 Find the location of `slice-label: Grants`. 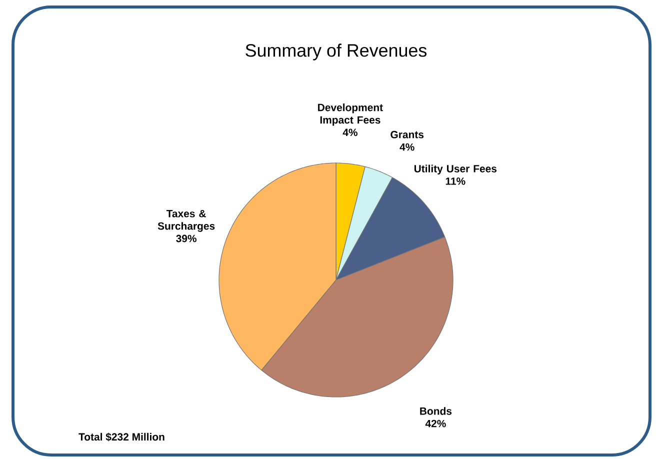

slice-label: Grants is located at coordinates (407, 134).